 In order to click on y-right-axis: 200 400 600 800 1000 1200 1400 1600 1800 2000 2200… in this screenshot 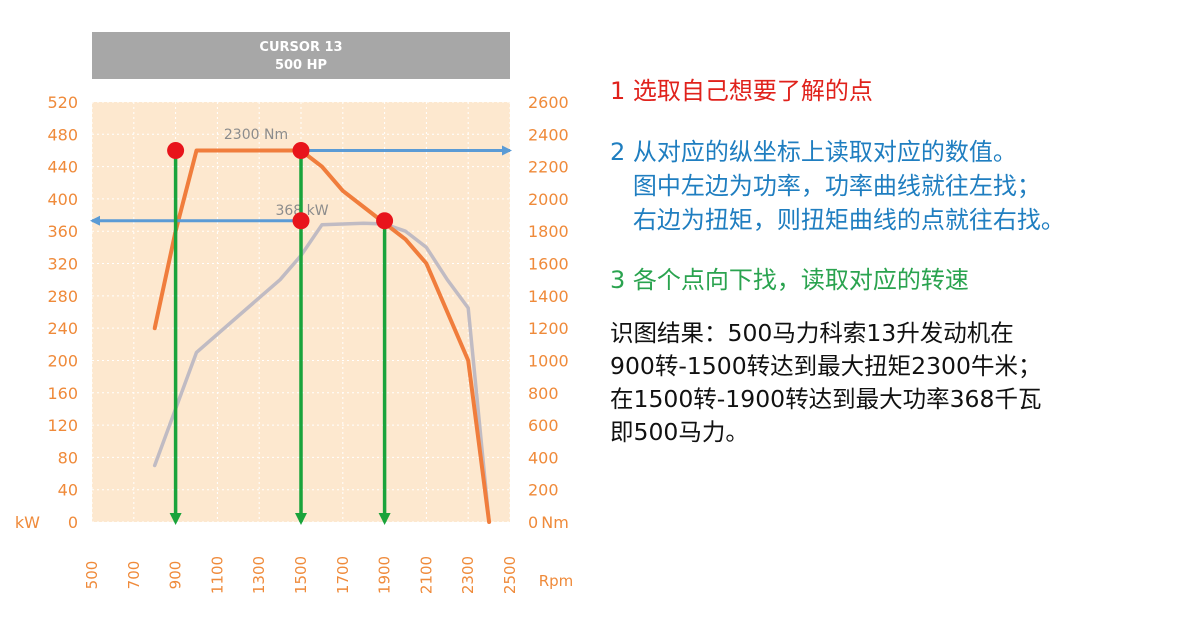, I will do `click(548, 312)`.